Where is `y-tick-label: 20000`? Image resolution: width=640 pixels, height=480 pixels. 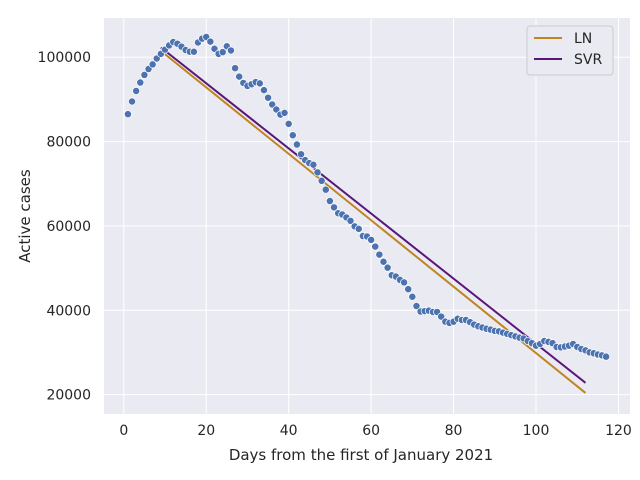 y-tick-label: 20000 is located at coordinates (68, 396).